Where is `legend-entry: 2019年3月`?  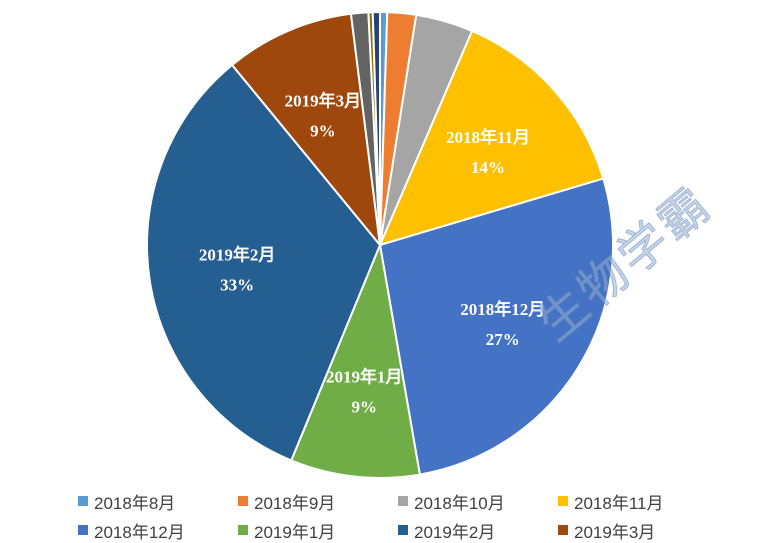
legend-entry: 2019年3月 is located at coordinates (638, 530).